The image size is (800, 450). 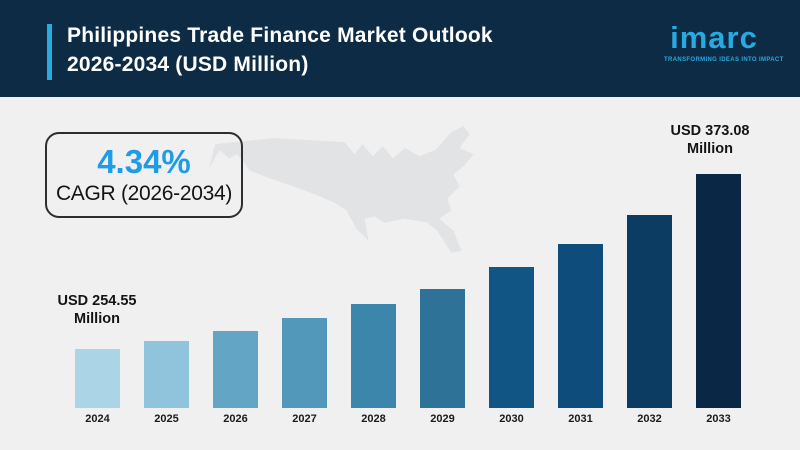 What do you see at coordinates (649, 419) in the screenshot?
I see `x-axis-label-2032: 2032` at bounding box center [649, 419].